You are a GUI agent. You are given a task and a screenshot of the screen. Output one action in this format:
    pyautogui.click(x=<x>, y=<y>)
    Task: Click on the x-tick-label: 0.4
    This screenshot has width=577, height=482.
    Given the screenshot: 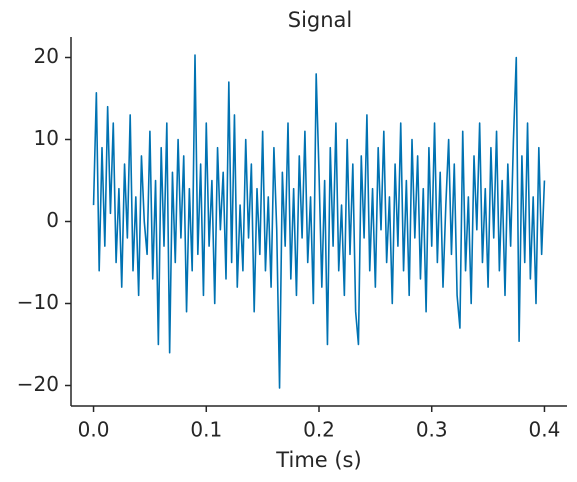 What is the action you would take?
    pyautogui.click(x=545, y=430)
    